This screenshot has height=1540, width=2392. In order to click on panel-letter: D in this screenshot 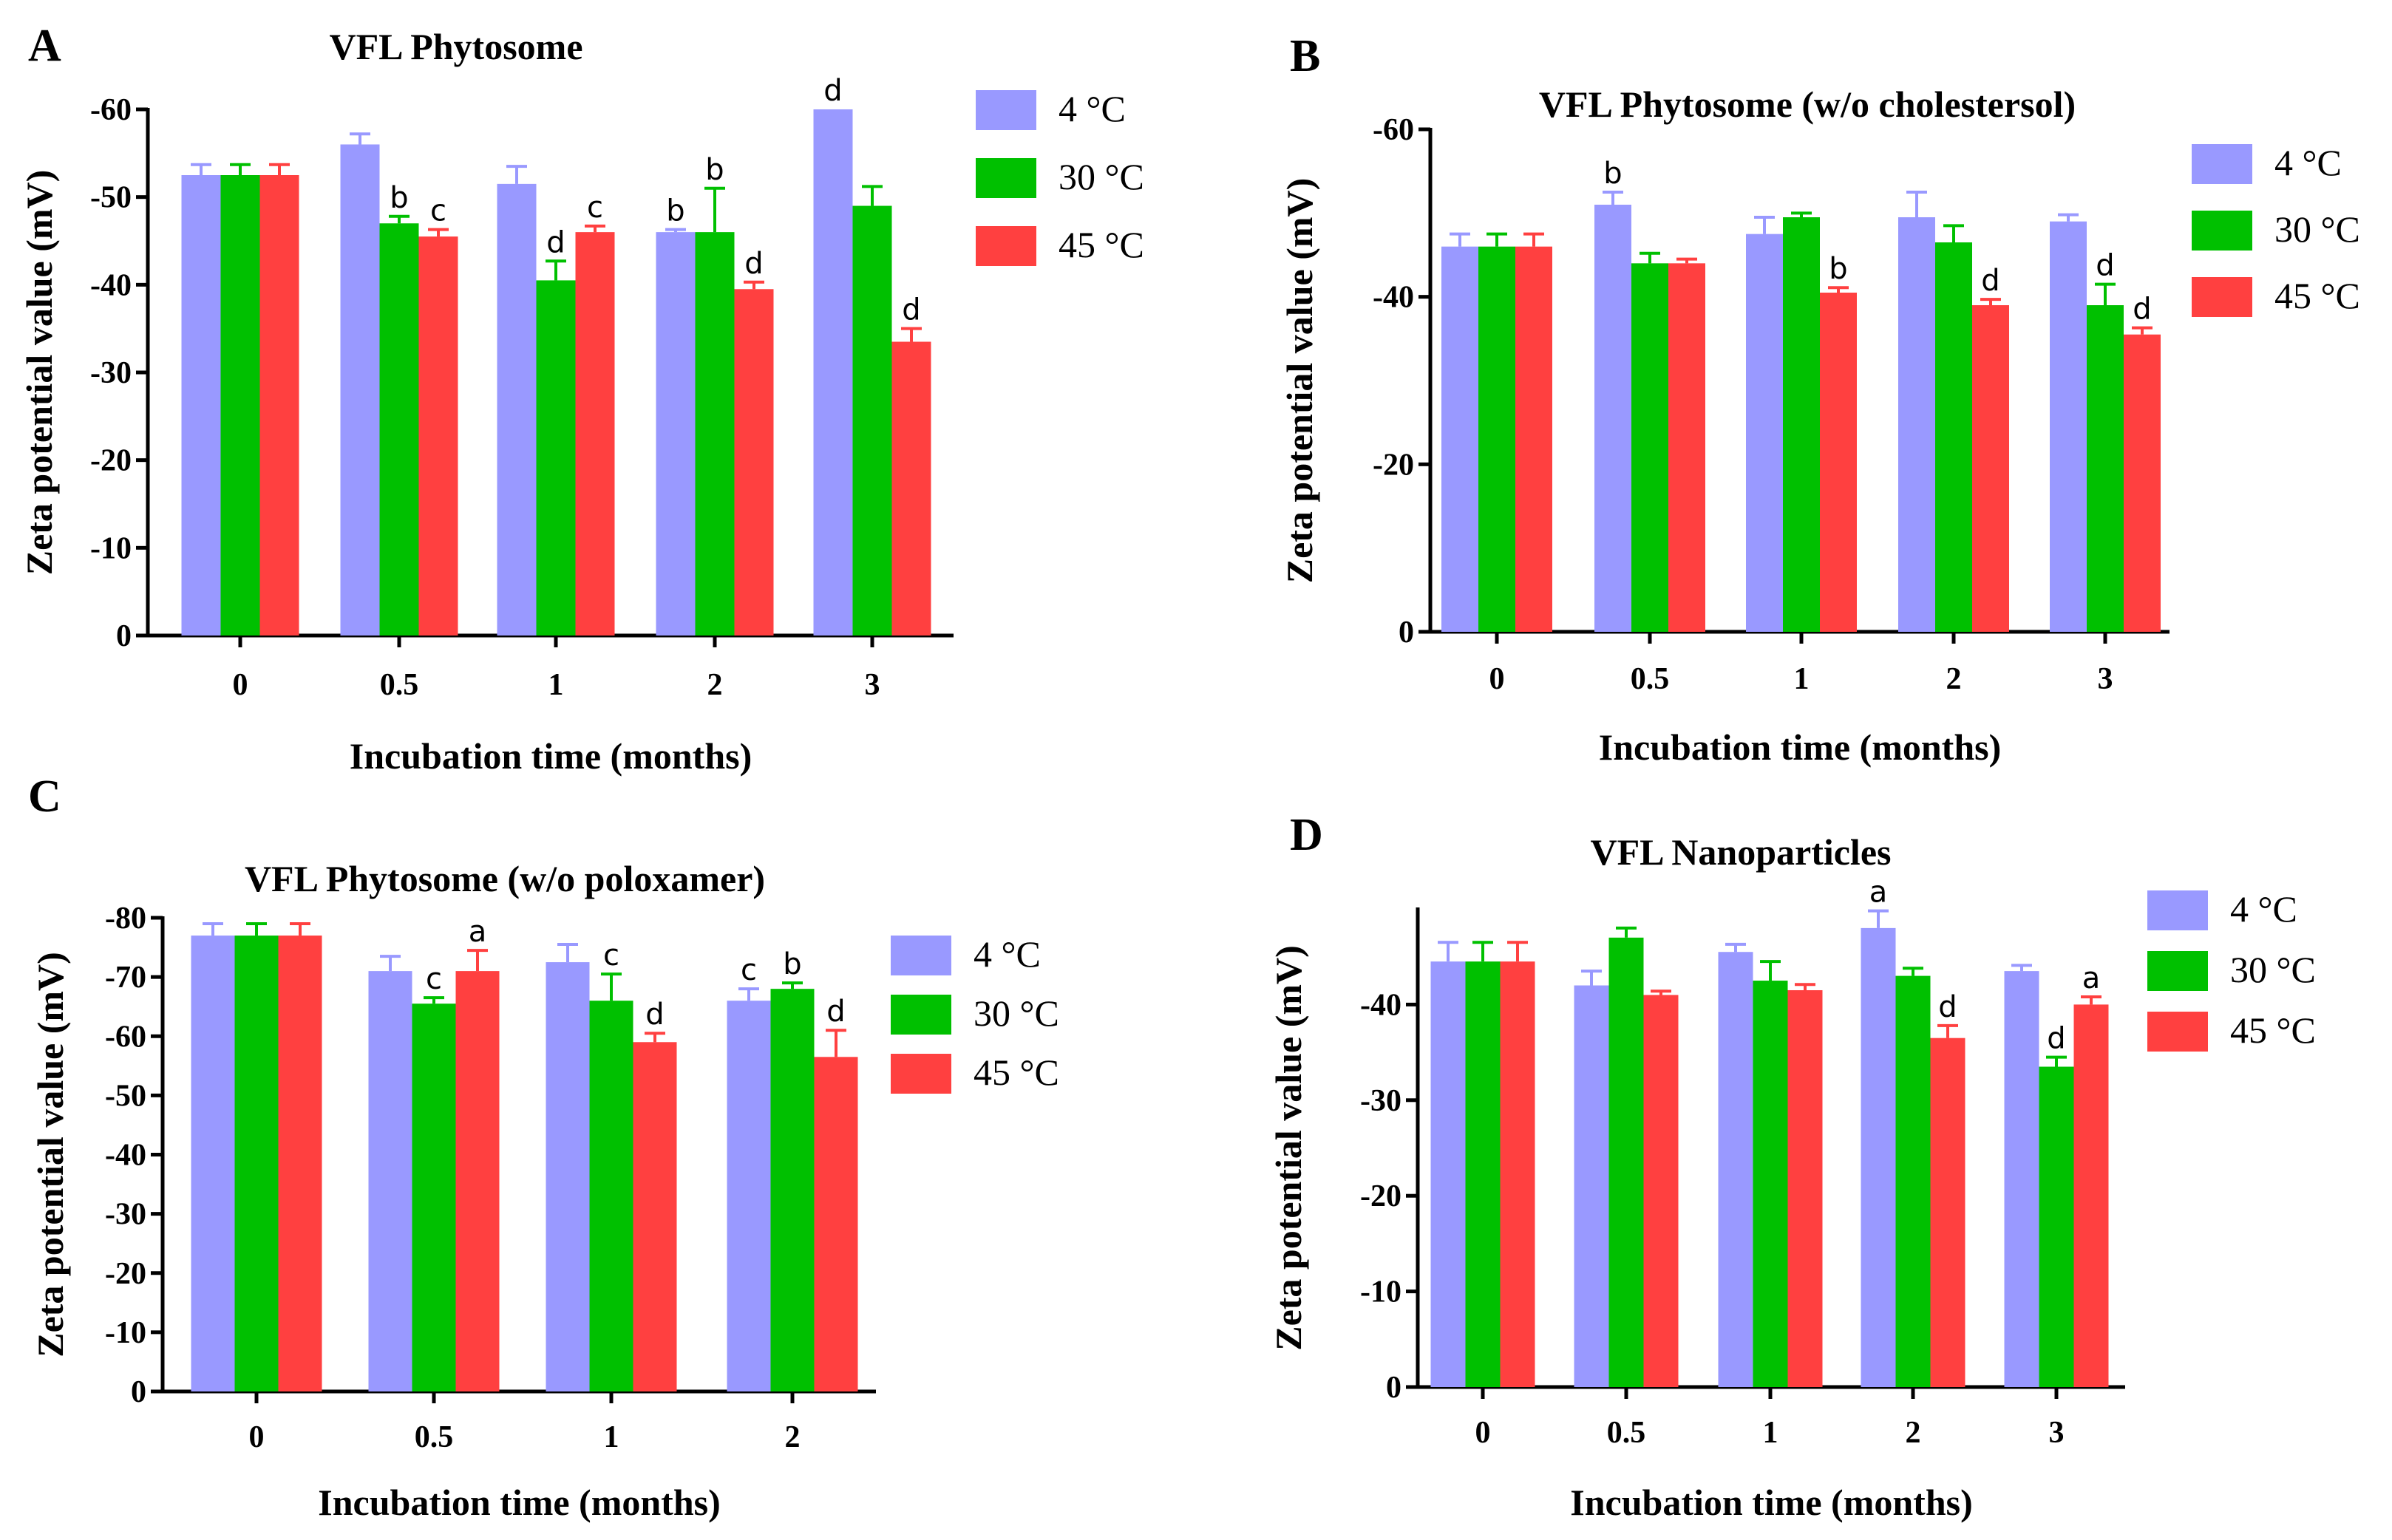, I will do `click(1306, 835)`.